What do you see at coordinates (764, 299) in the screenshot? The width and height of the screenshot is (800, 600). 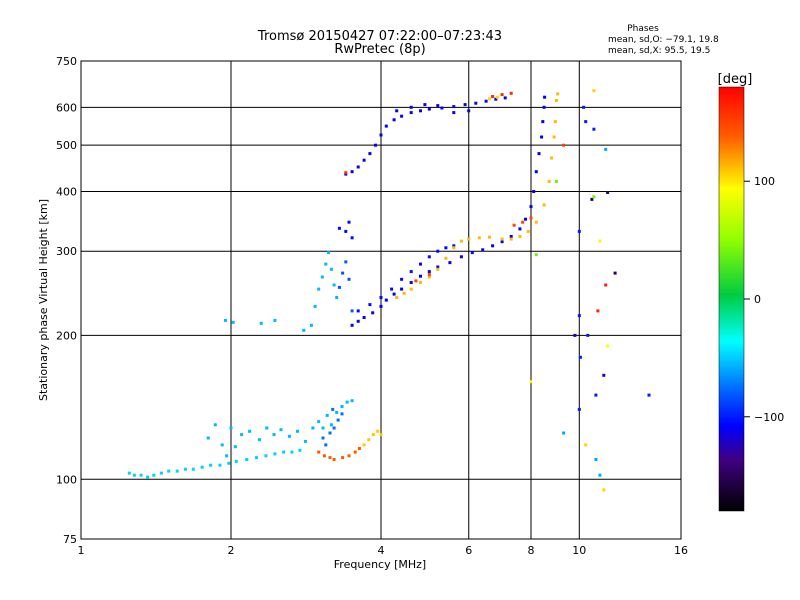 I see `colorbar-ticks: 100 0 −100` at bounding box center [764, 299].